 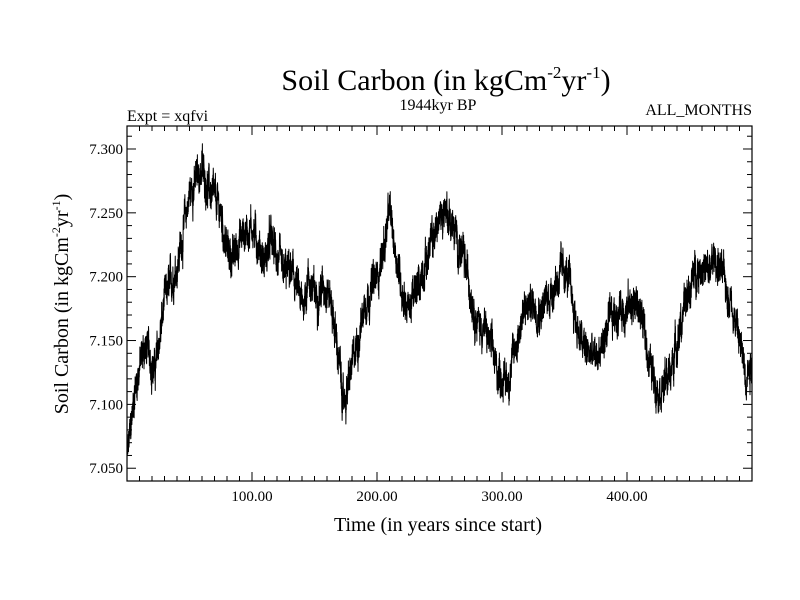 What do you see at coordinates (698, 110) in the screenshot?
I see `months-label: ALL_MONTHS` at bounding box center [698, 110].